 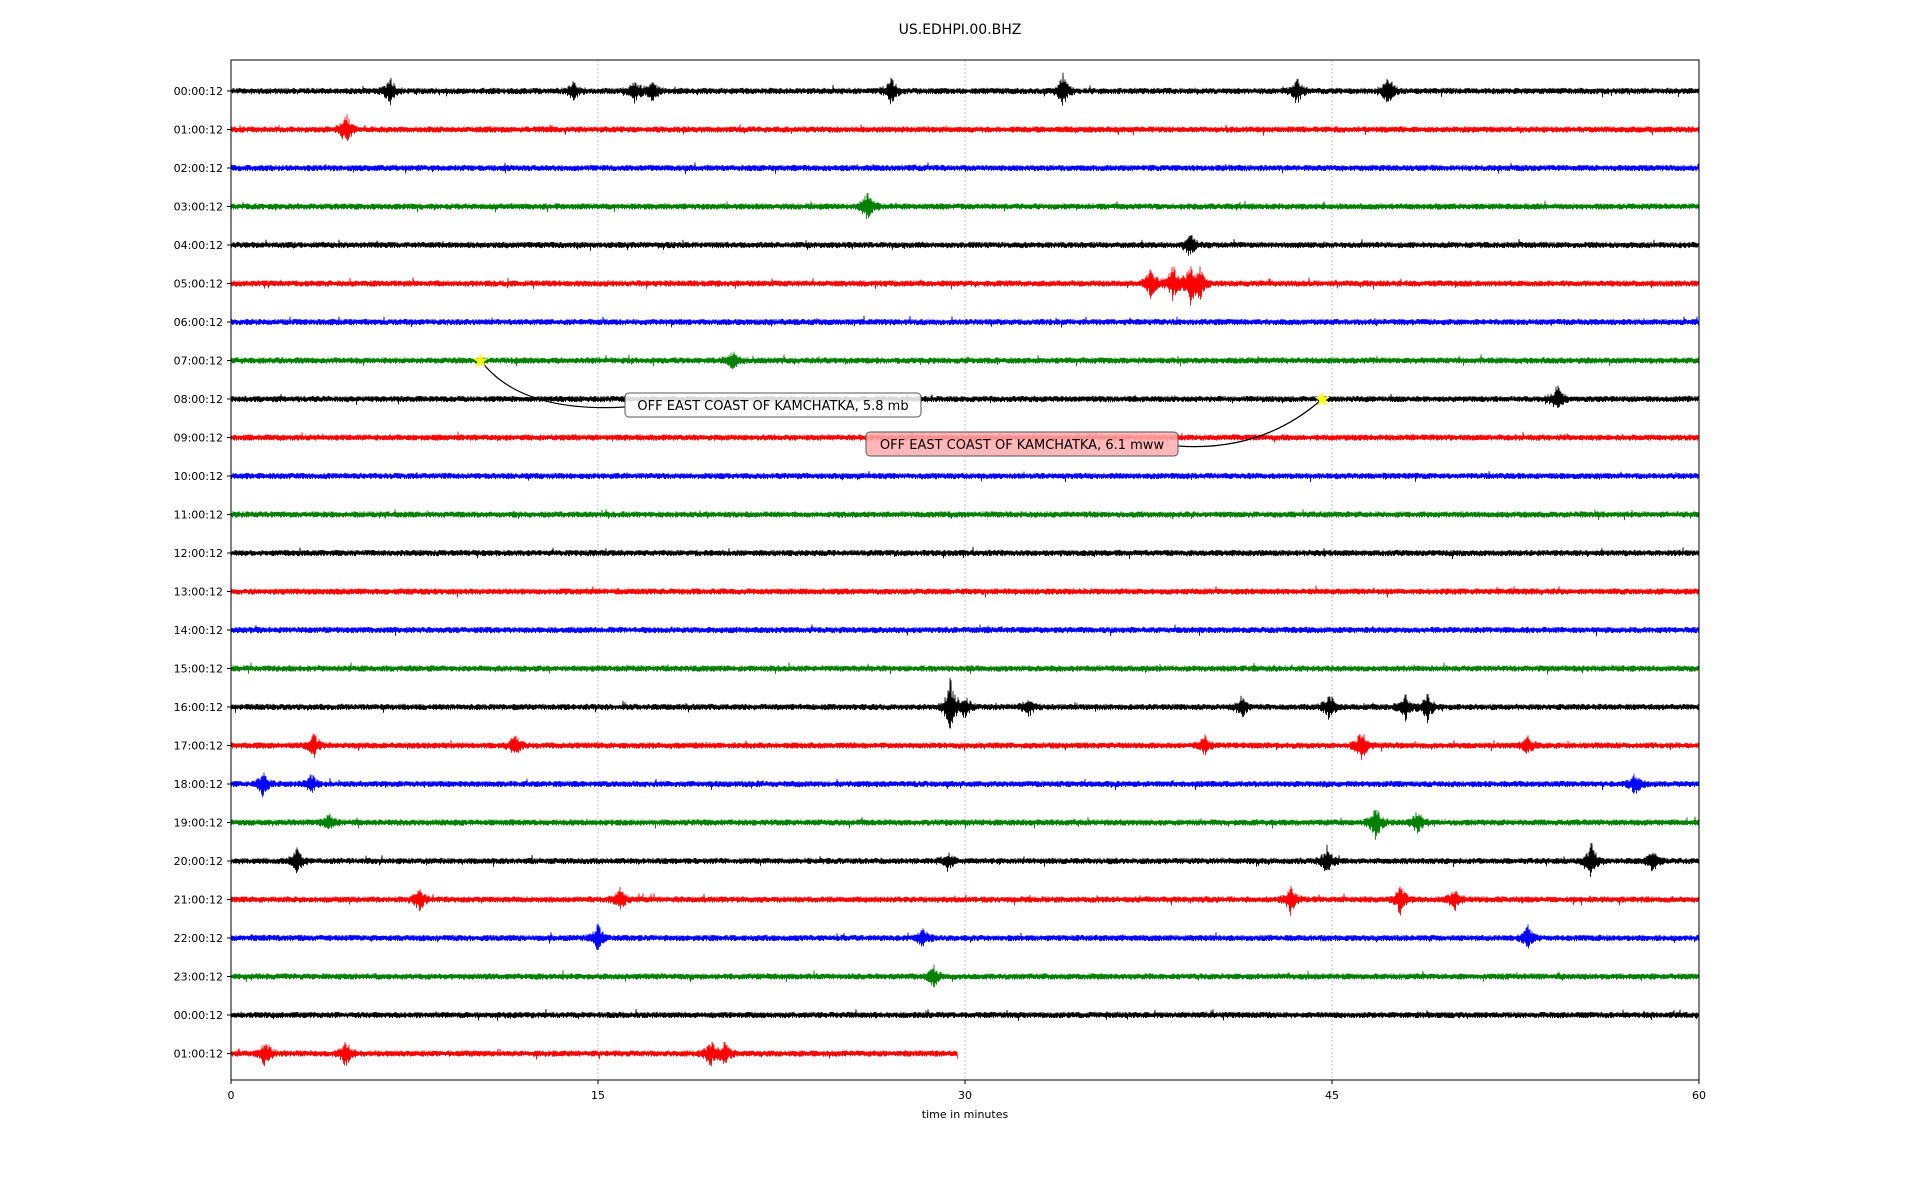 What do you see at coordinates (965, 1114) in the screenshot?
I see `x-axis-label: time in minutes` at bounding box center [965, 1114].